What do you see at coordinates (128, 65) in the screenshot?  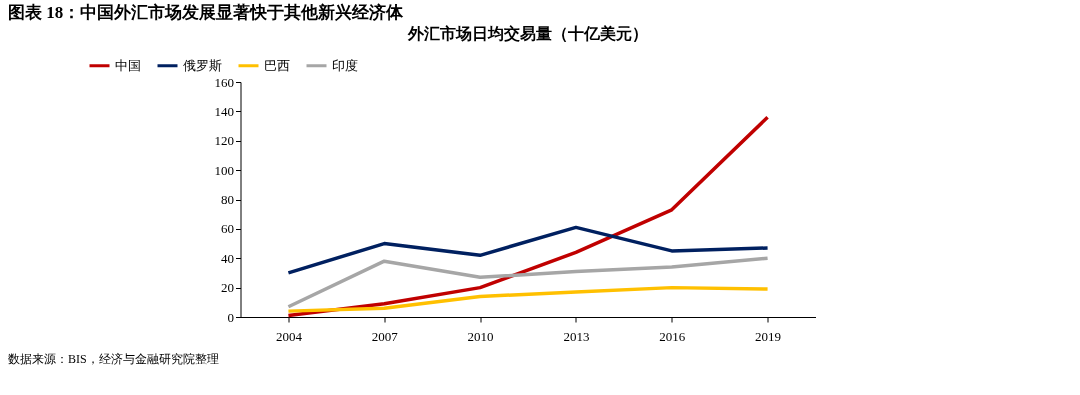 I see `legend-label: 中国` at bounding box center [128, 65].